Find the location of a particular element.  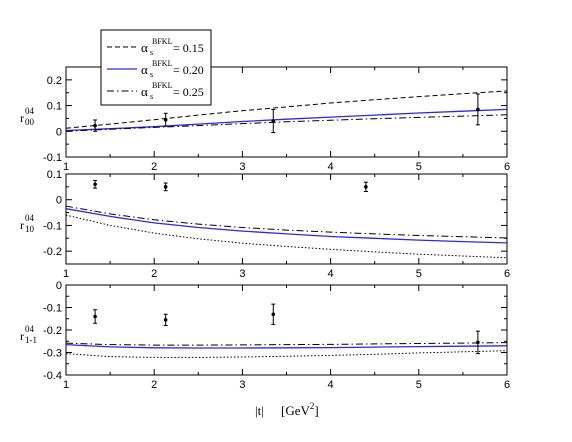

legend-value: = 0.20 is located at coordinates (188, 70).